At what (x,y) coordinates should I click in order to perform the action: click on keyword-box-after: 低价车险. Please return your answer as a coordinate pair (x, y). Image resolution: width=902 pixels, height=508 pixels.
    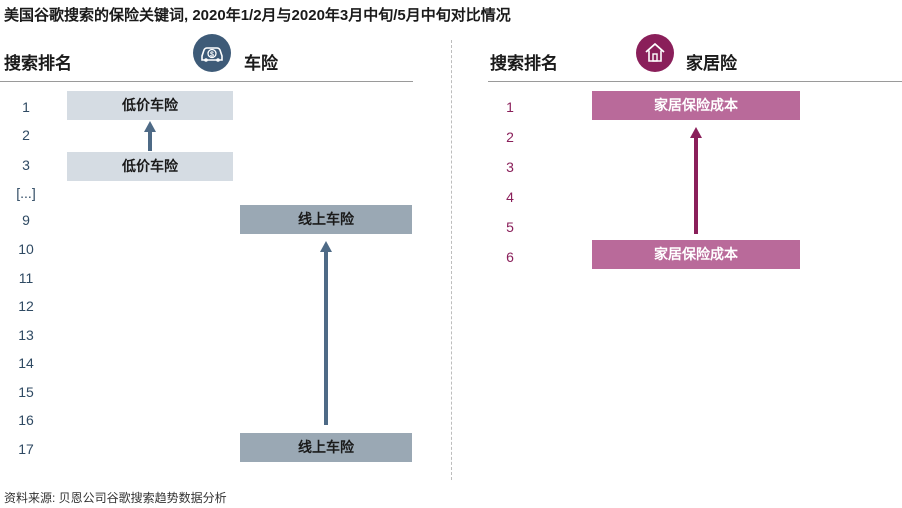
    Looking at the image, I should click on (150, 105).